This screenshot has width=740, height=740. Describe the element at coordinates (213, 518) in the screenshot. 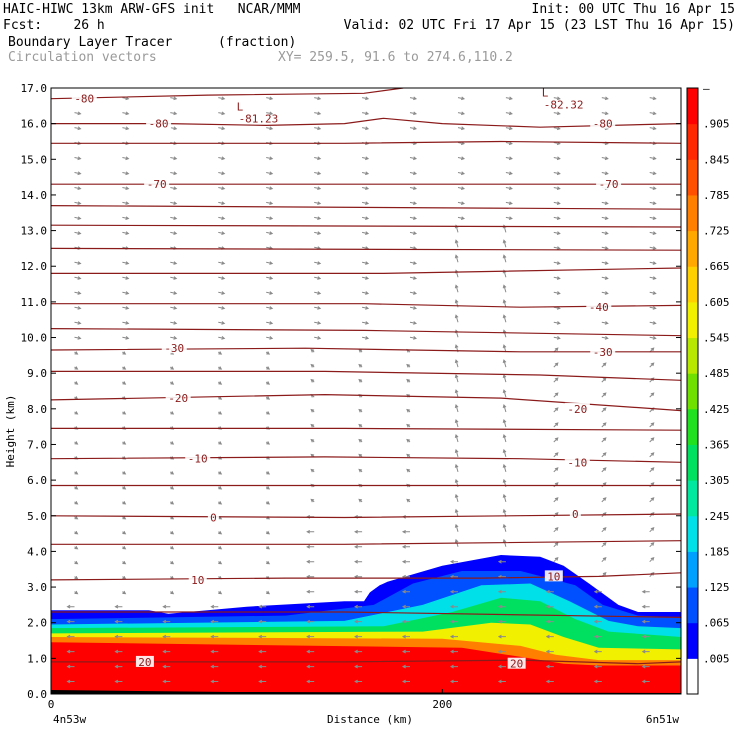

I see `contour-label: 0` at that location.